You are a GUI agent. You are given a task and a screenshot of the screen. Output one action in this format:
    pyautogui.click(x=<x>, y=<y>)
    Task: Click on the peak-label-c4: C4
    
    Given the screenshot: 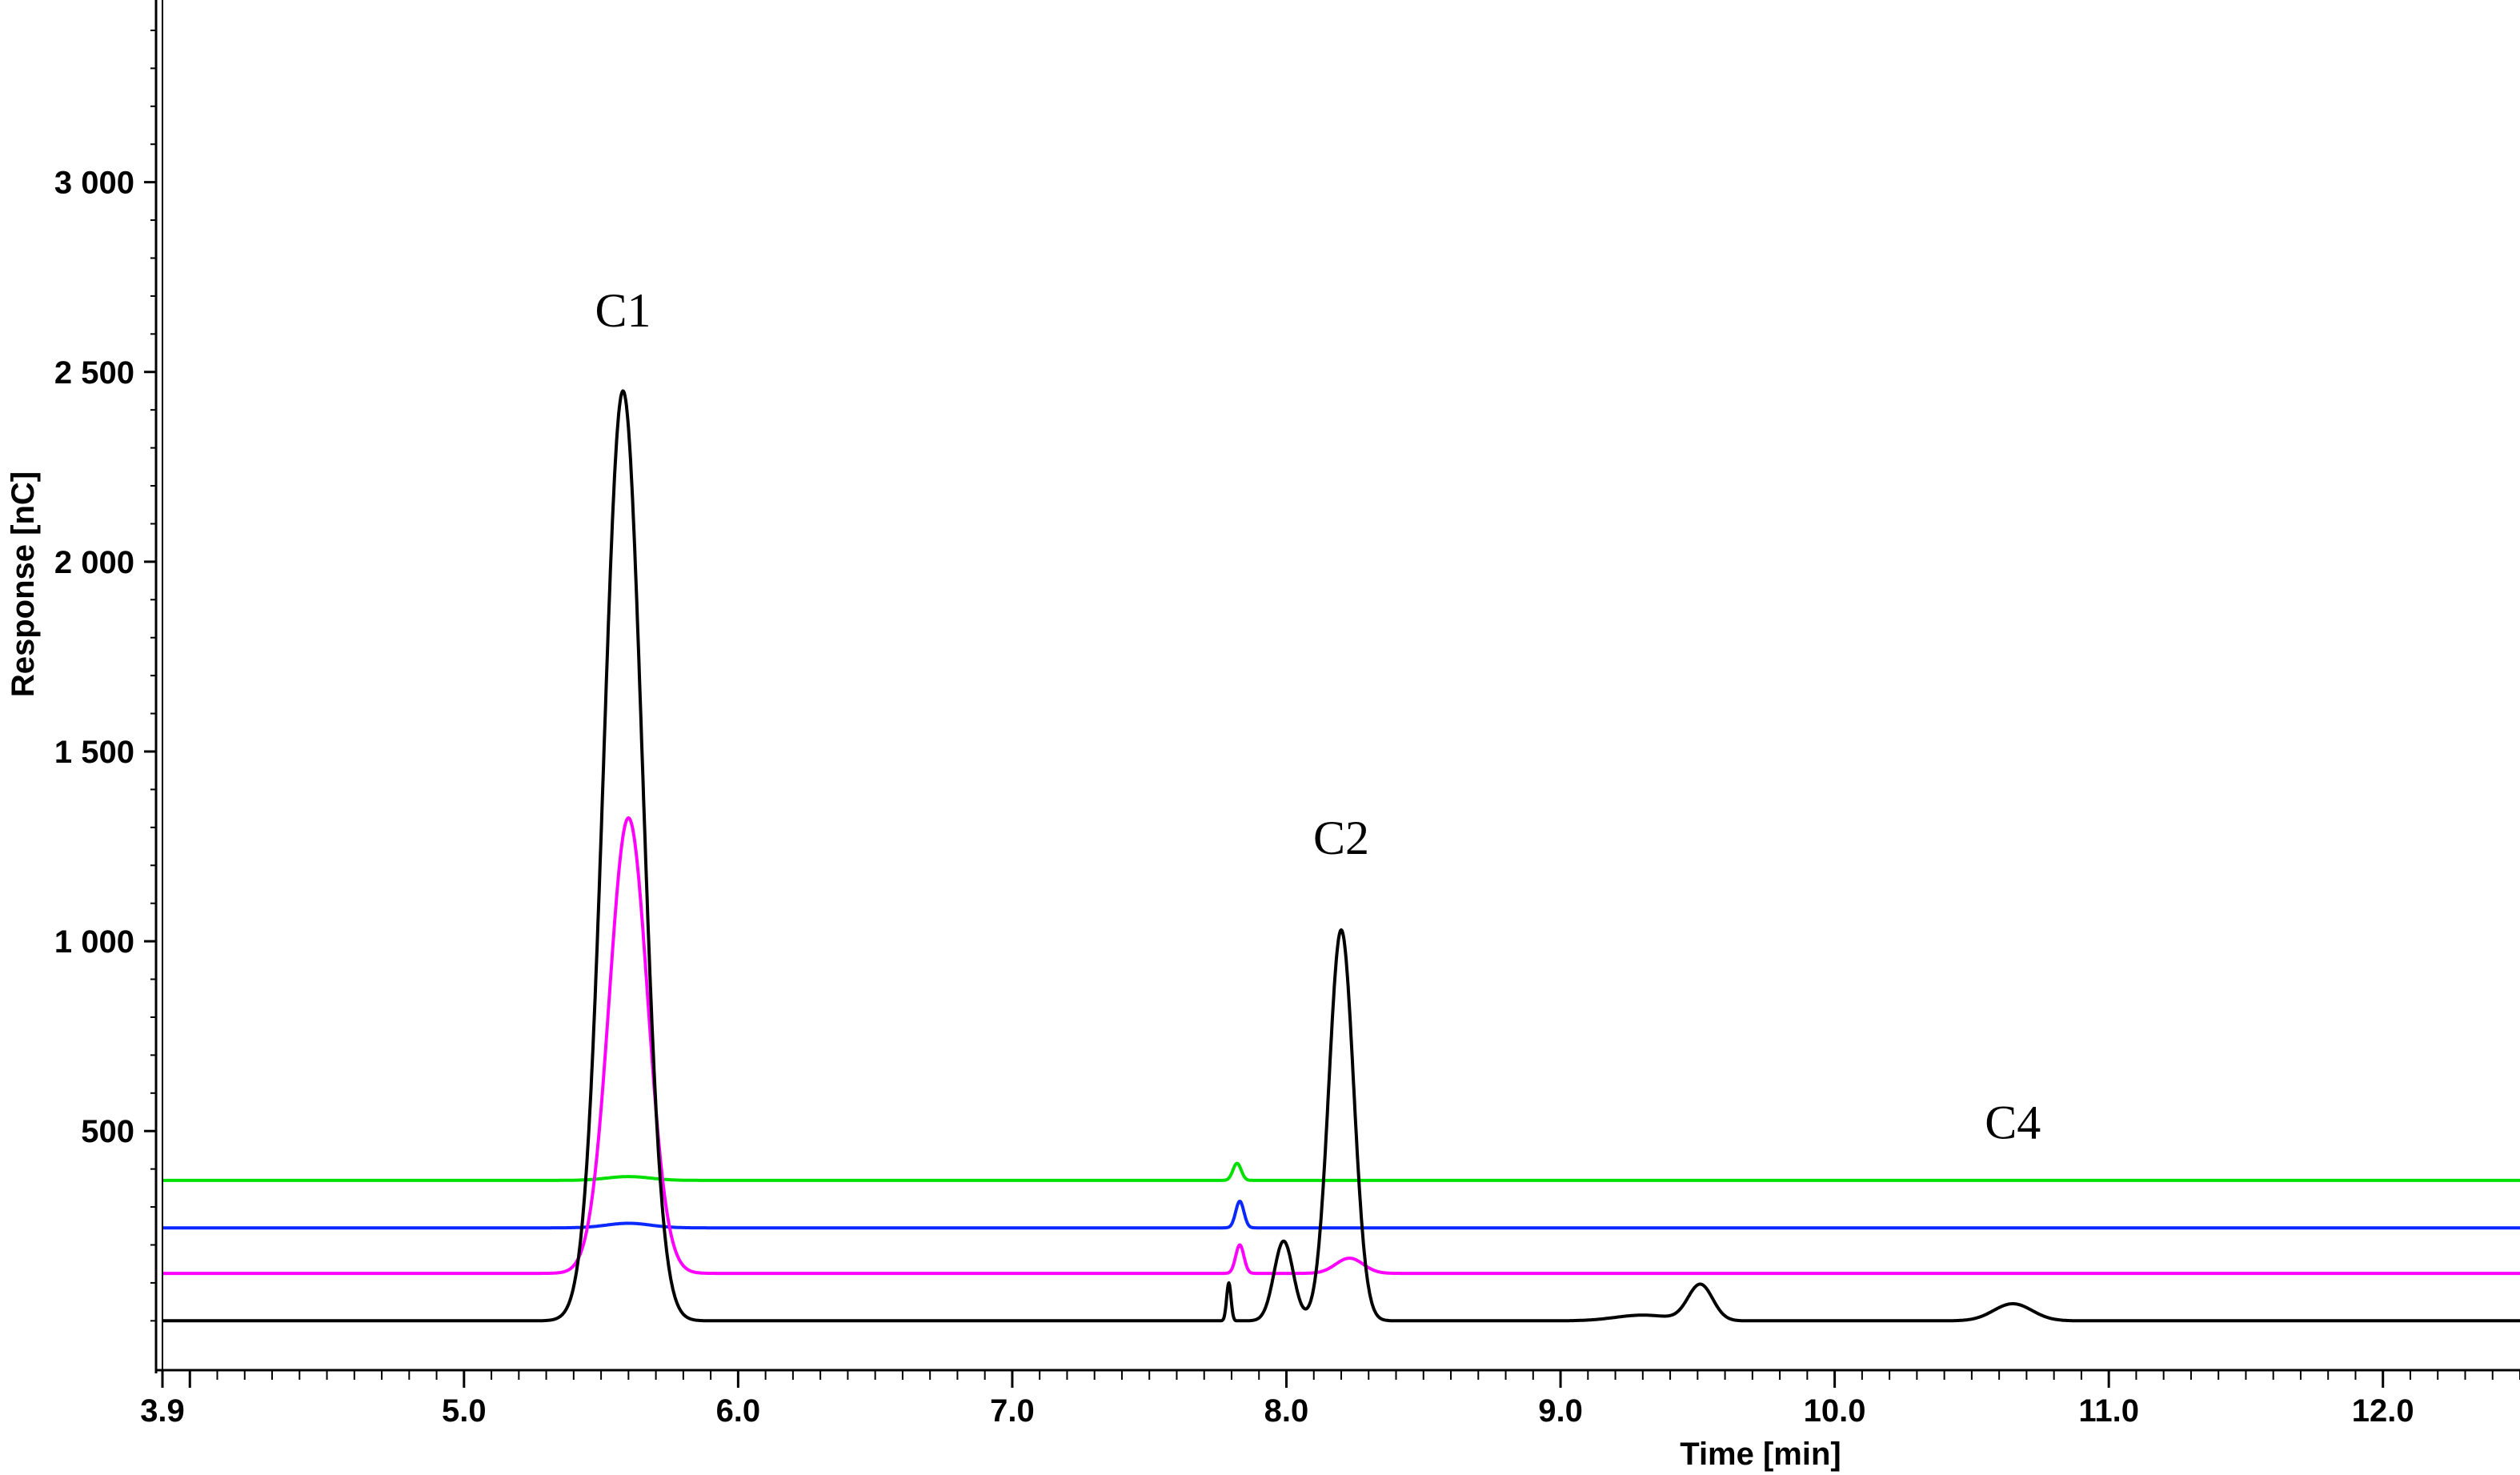 What is the action you would take?
    pyautogui.click(x=2013, y=1123)
    